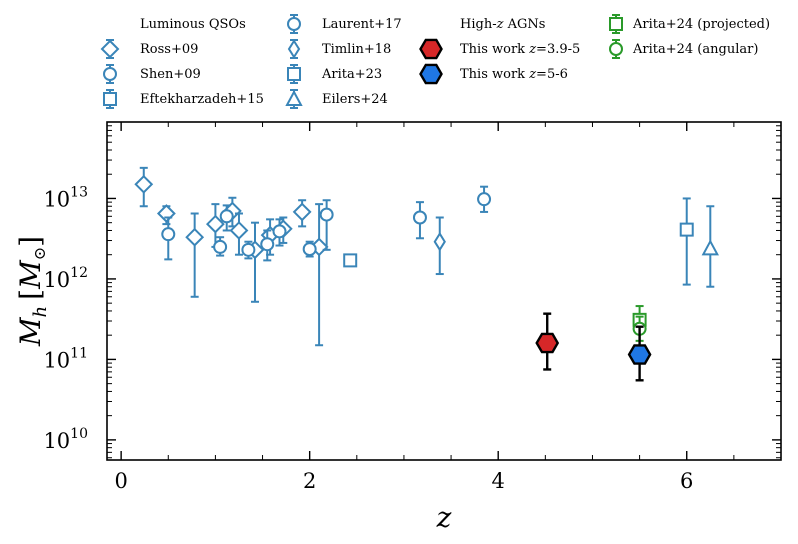 This screenshot has width=798, height=544. Describe the element at coordinates (686, 481) in the screenshot. I see `x-tick-label: 6` at that location.